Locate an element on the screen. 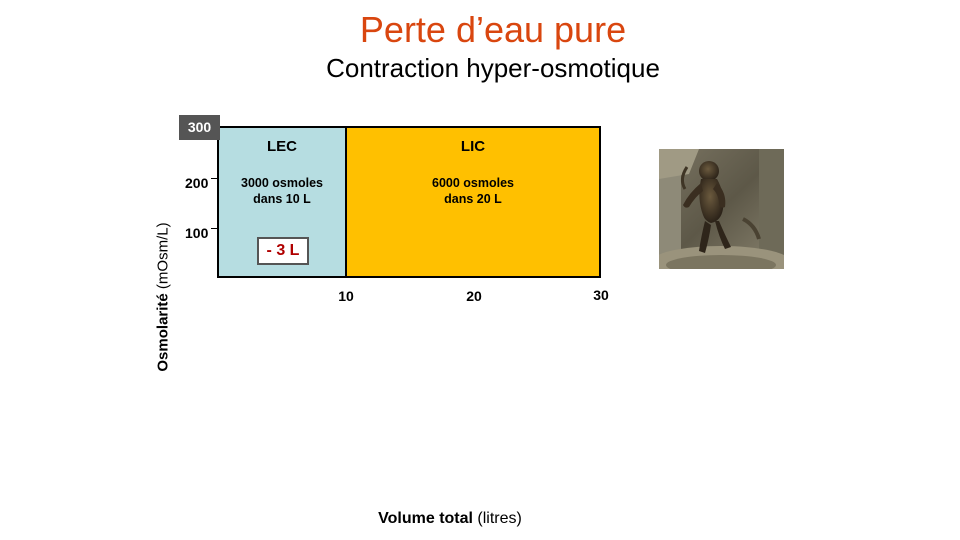  y-axis-label: Osmolarité (mOsm/L) is located at coordinates (163, 296).